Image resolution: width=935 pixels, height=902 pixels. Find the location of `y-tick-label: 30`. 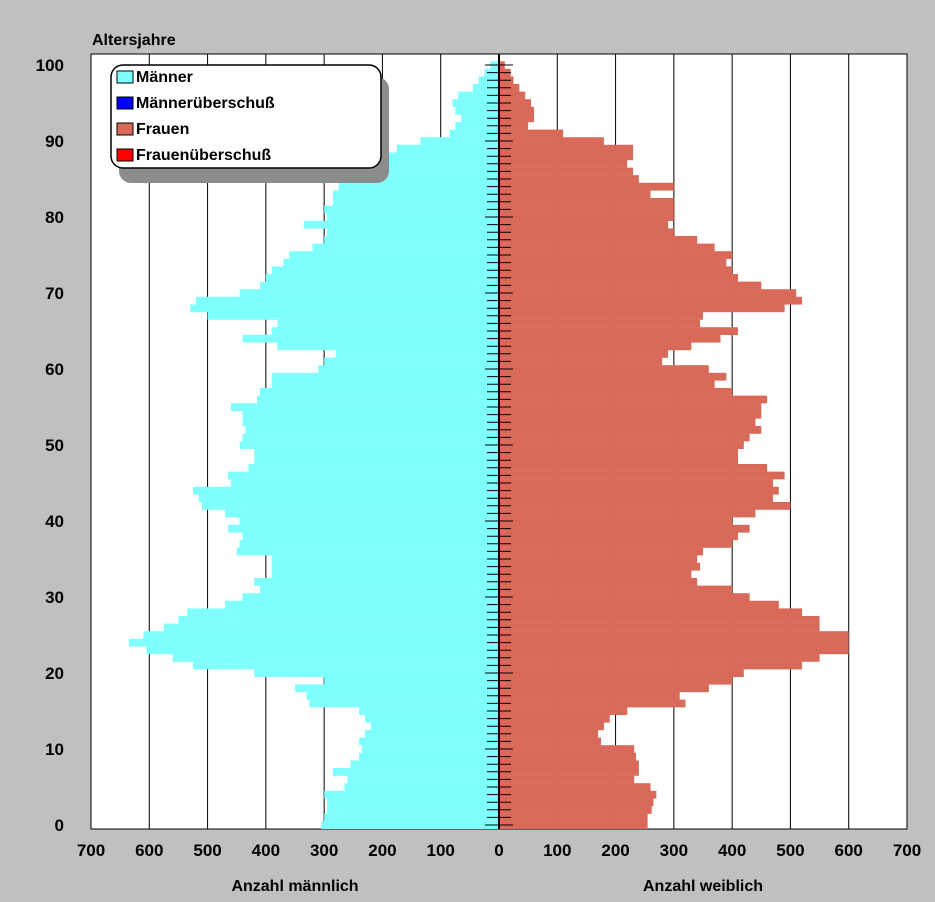

y-tick-label: 30 is located at coordinates (54, 597).